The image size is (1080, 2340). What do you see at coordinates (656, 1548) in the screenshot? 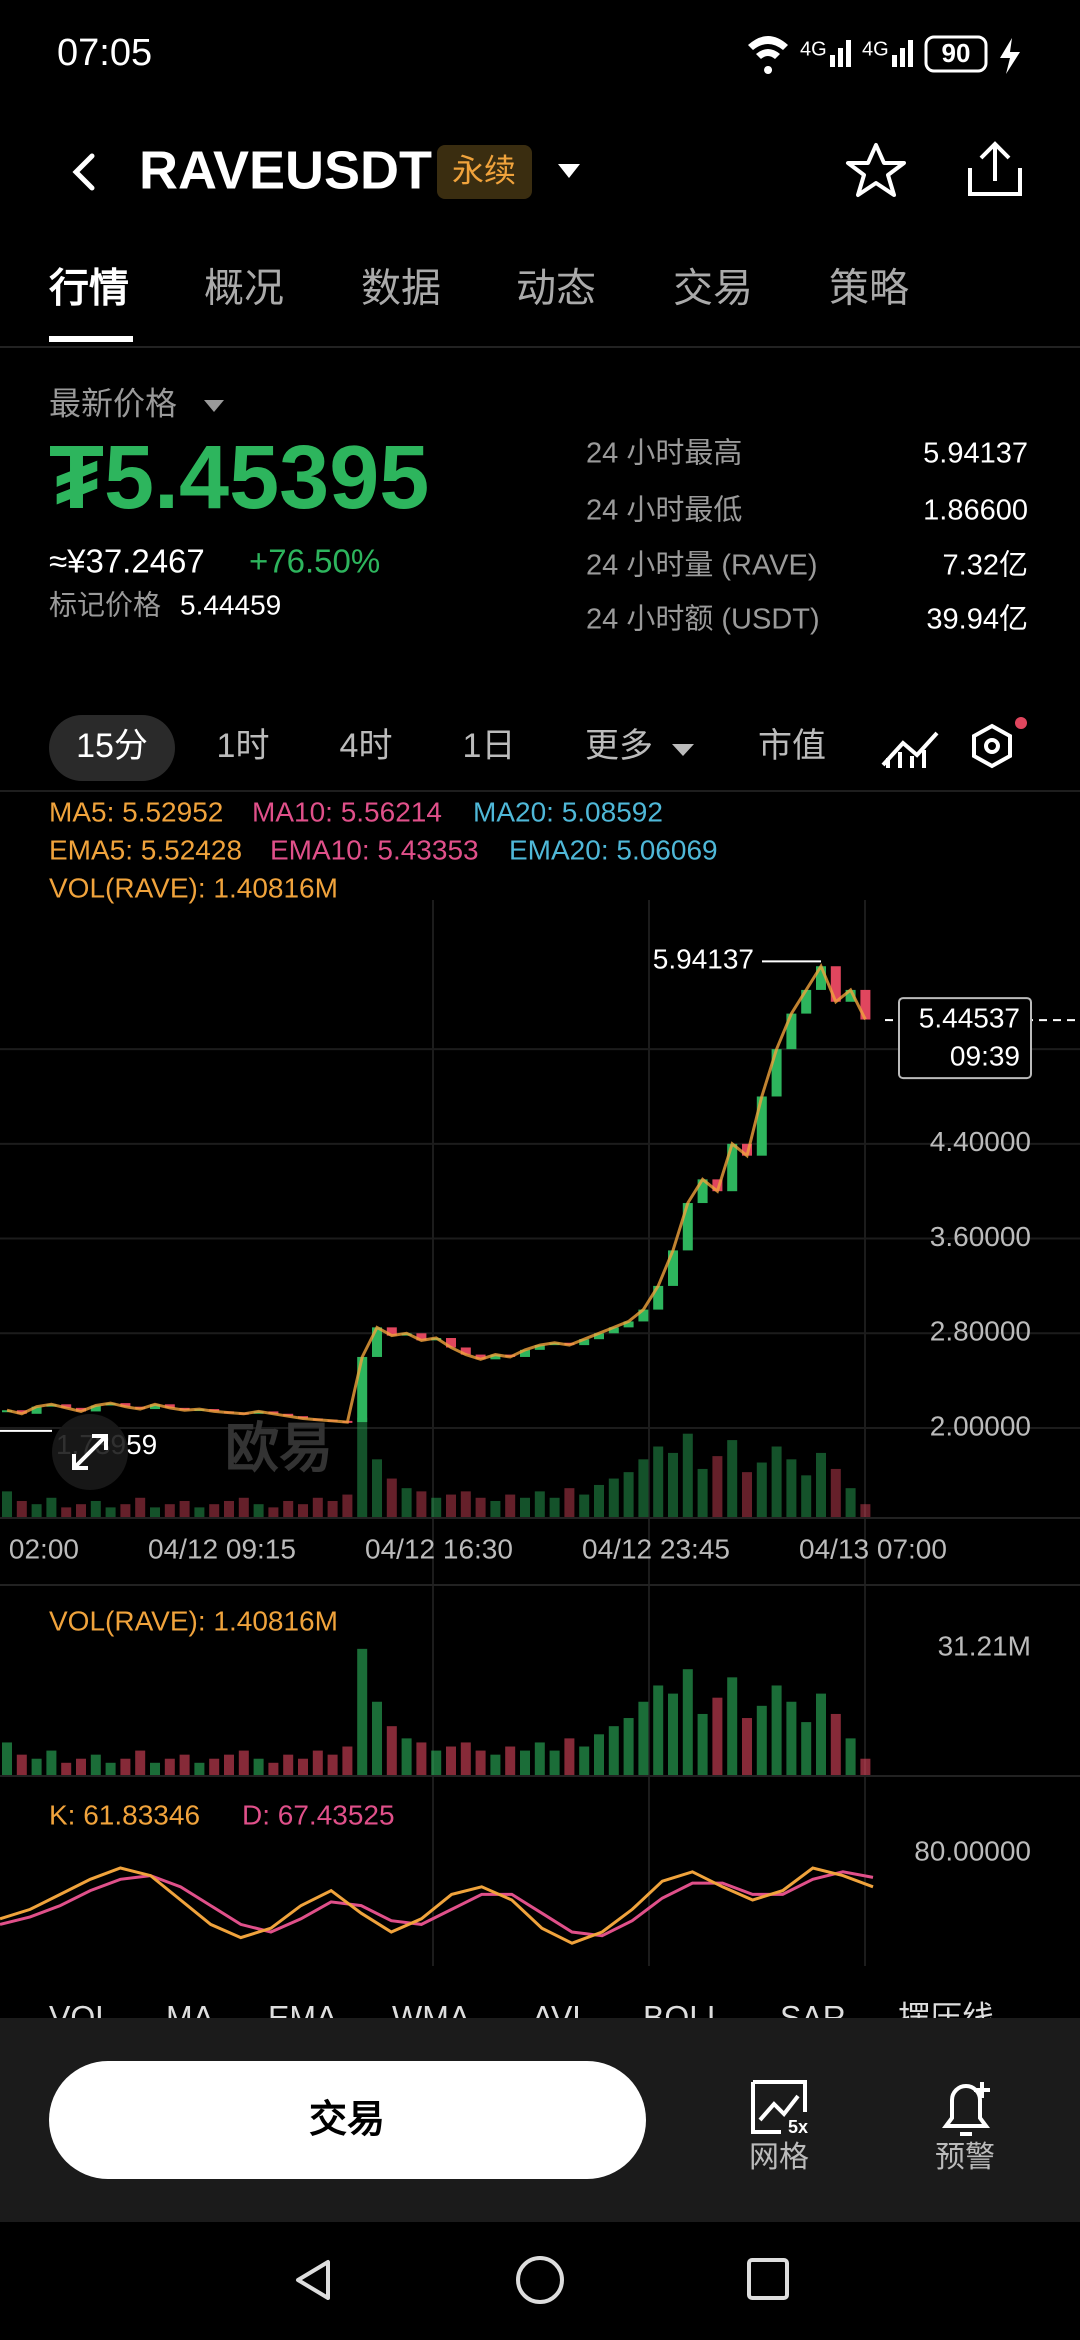
I see `x-tick-label: 04/12 23:45` at bounding box center [656, 1548].